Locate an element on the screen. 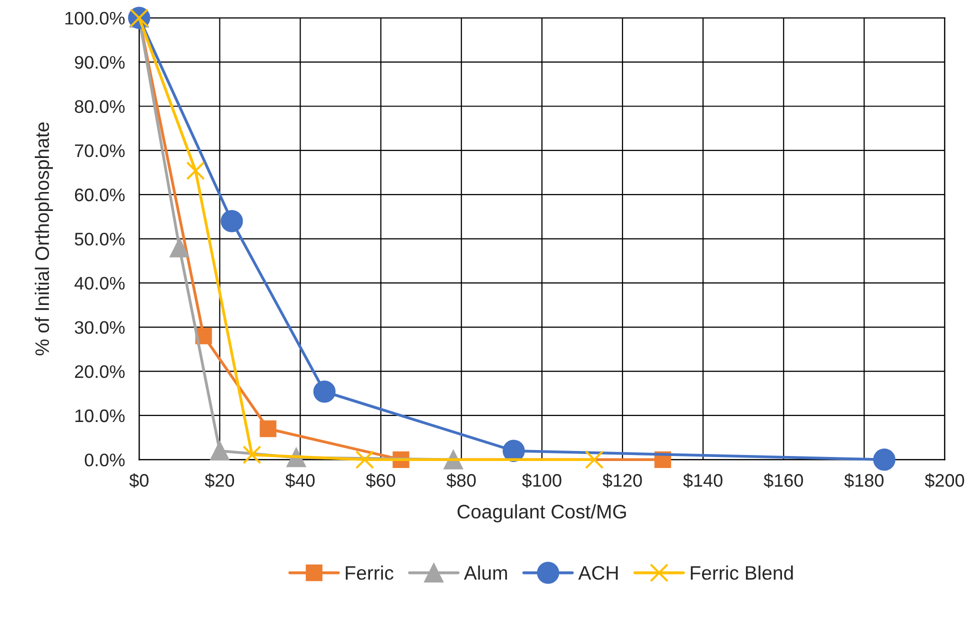 This screenshot has height=617, width=980. y-tick-label: 50.0% is located at coordinates (99, 239).